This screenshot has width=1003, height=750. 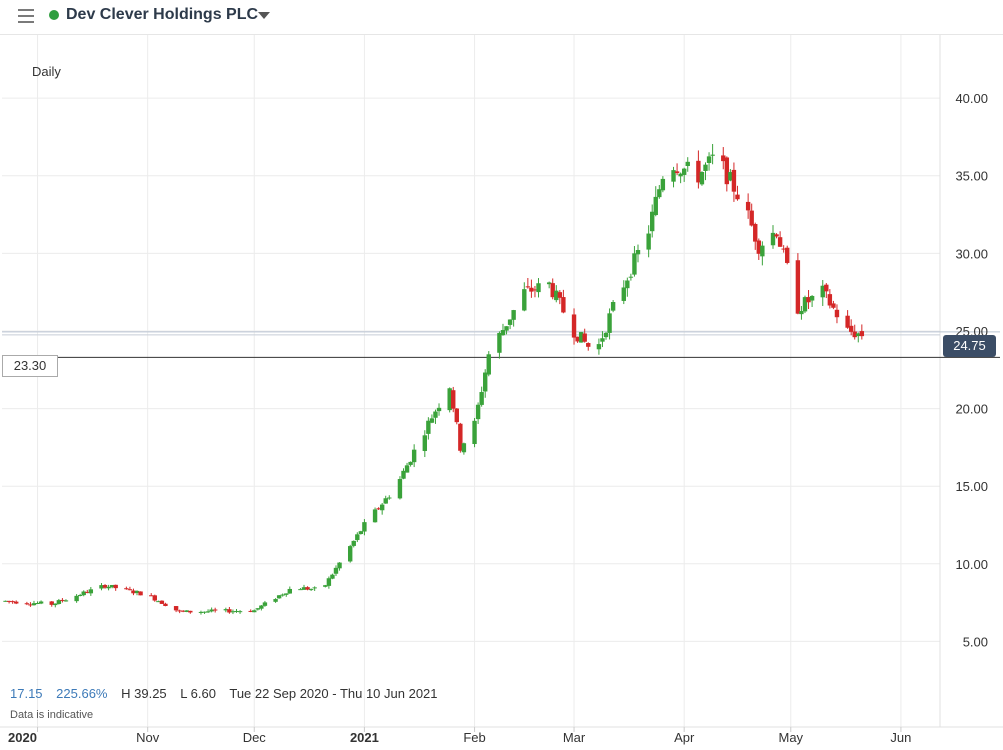 What do you see at coordinates (162, 14) in the screenshot?
I see `instrument-title: Dev Clever Holdings PLC` at bounding box center [162, 14].